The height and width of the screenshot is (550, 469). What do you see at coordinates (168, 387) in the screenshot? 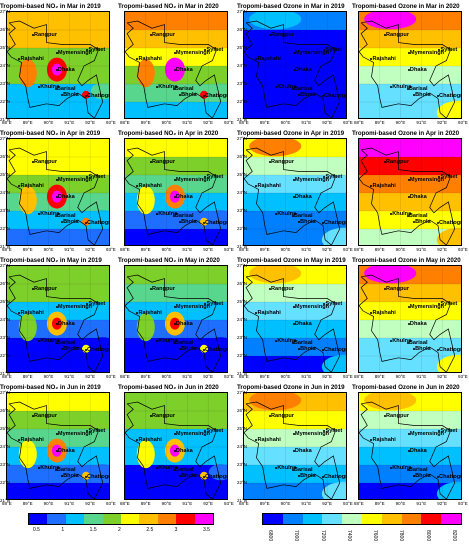
I see `panel-title: Tropomi-based NO₂ in Jun in 2020` at bounding box center [168, 387].